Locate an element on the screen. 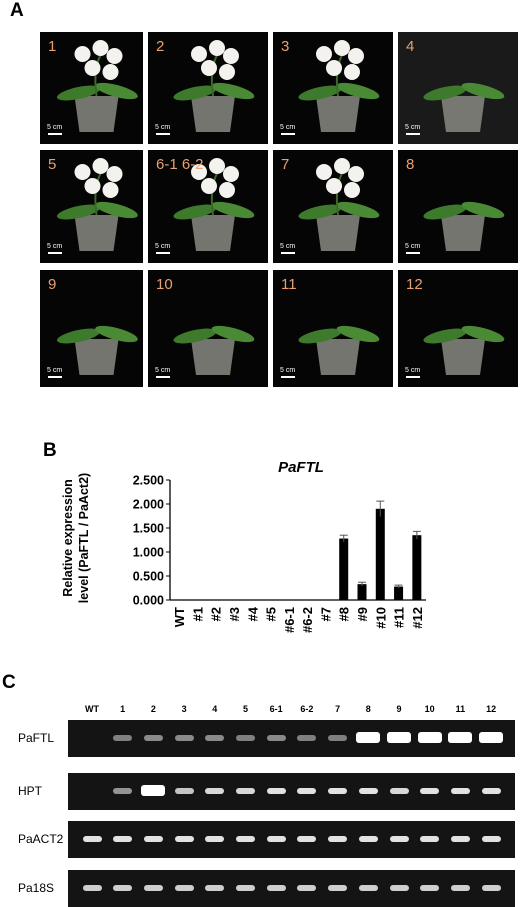  gel-label: Pa18S is located at coordinates (36, 888).